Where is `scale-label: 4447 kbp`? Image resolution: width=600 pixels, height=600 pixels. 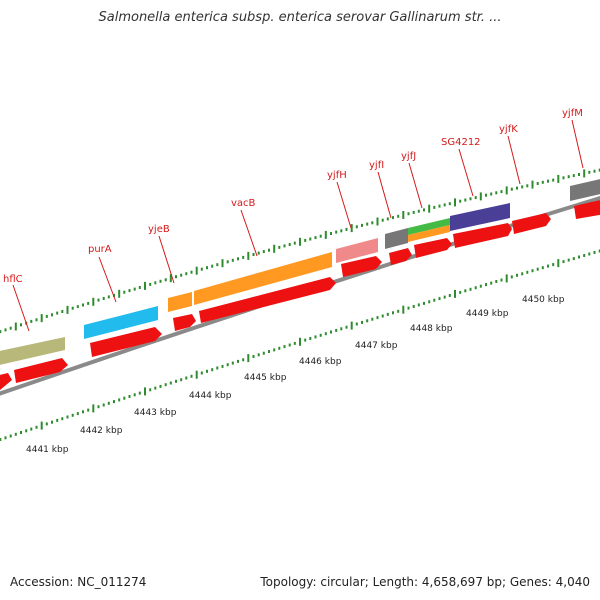 scale-label: 4447 kbp is located at coordinates (376, 346).